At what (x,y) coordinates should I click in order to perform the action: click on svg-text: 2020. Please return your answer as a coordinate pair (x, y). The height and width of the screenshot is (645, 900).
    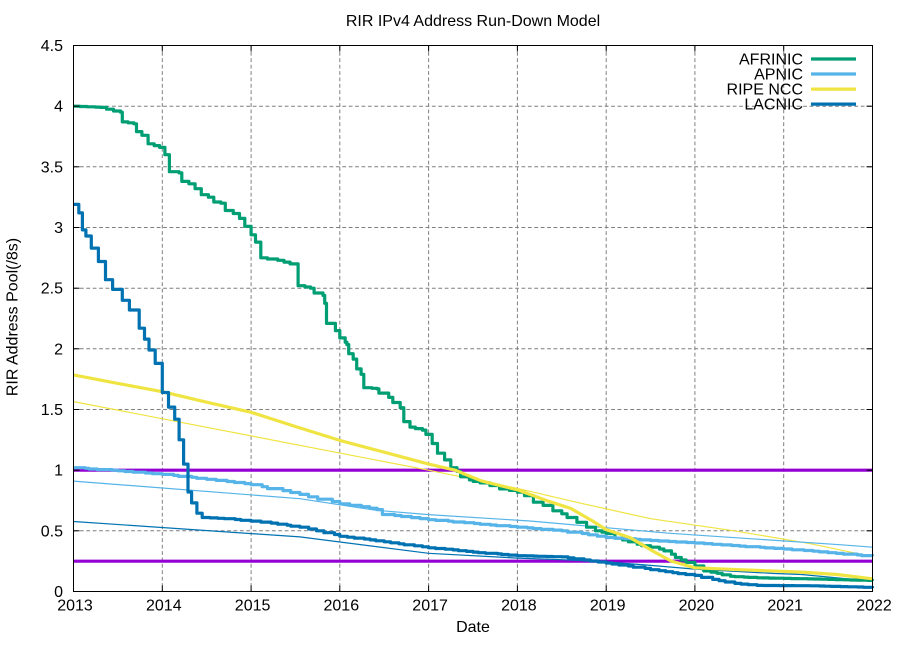
    Looking at the image, I should click on (697, 606).